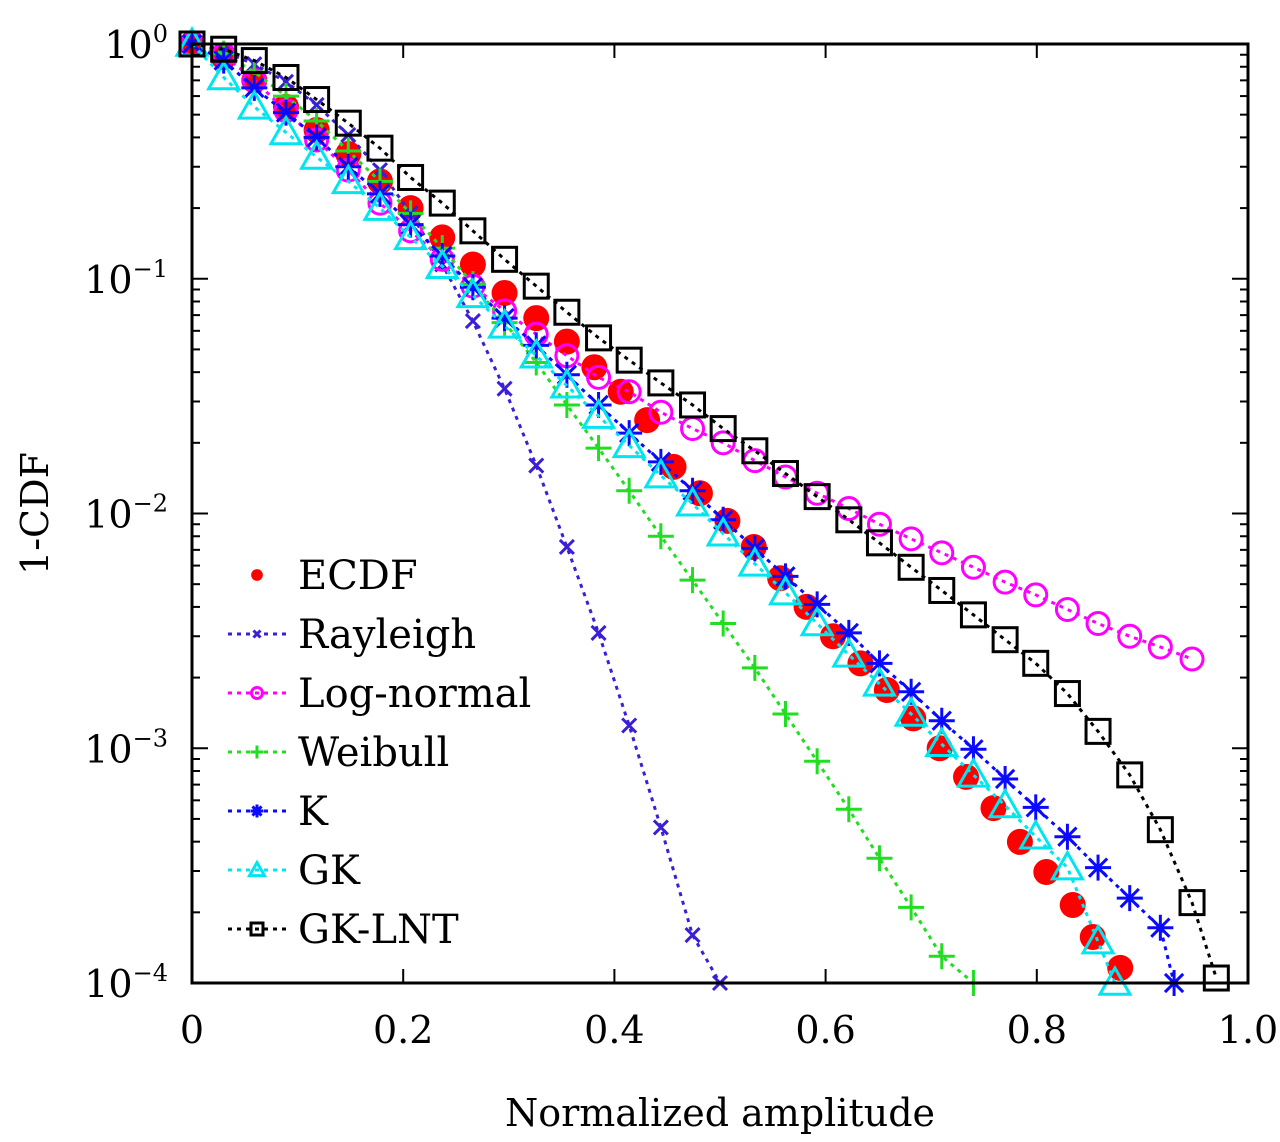  I want to click on y-tick-label: 10⁰, so click(136, 43).